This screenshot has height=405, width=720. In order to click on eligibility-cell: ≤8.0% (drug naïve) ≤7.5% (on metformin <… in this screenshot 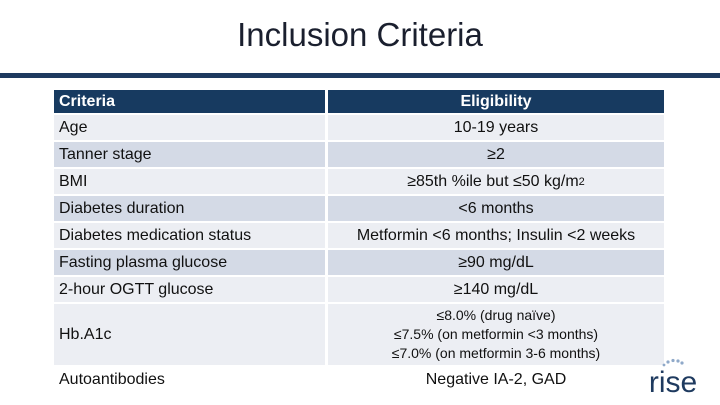, I will do `click(496, 334)`.